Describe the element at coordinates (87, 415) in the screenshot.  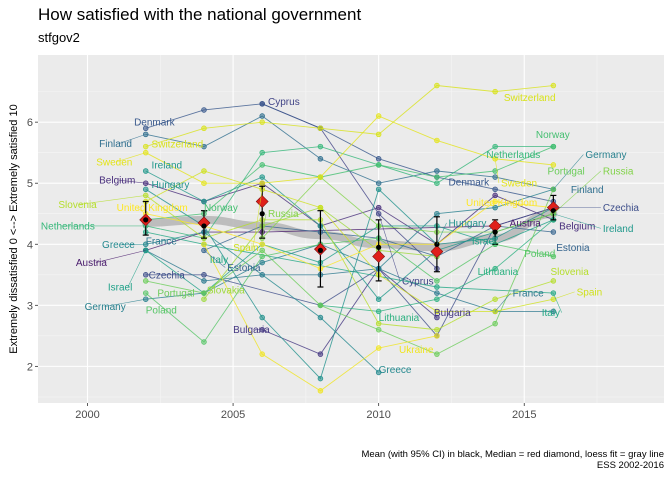
I see `x-tick-label: 2000` at that location.